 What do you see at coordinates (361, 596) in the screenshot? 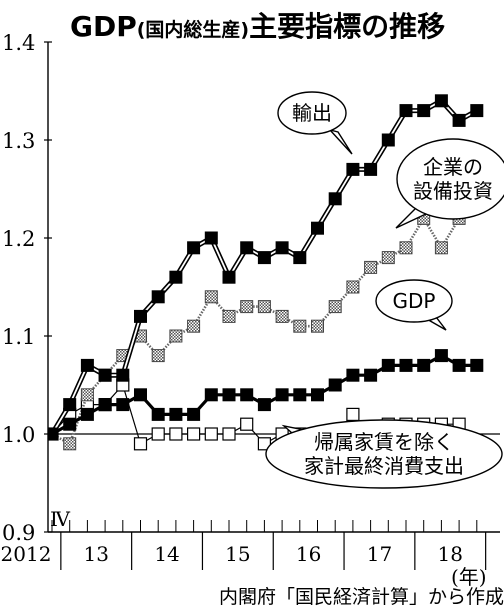
I see `source-note: 内閣府「国民経済計算」から作成` at bounding box center [361, 596].